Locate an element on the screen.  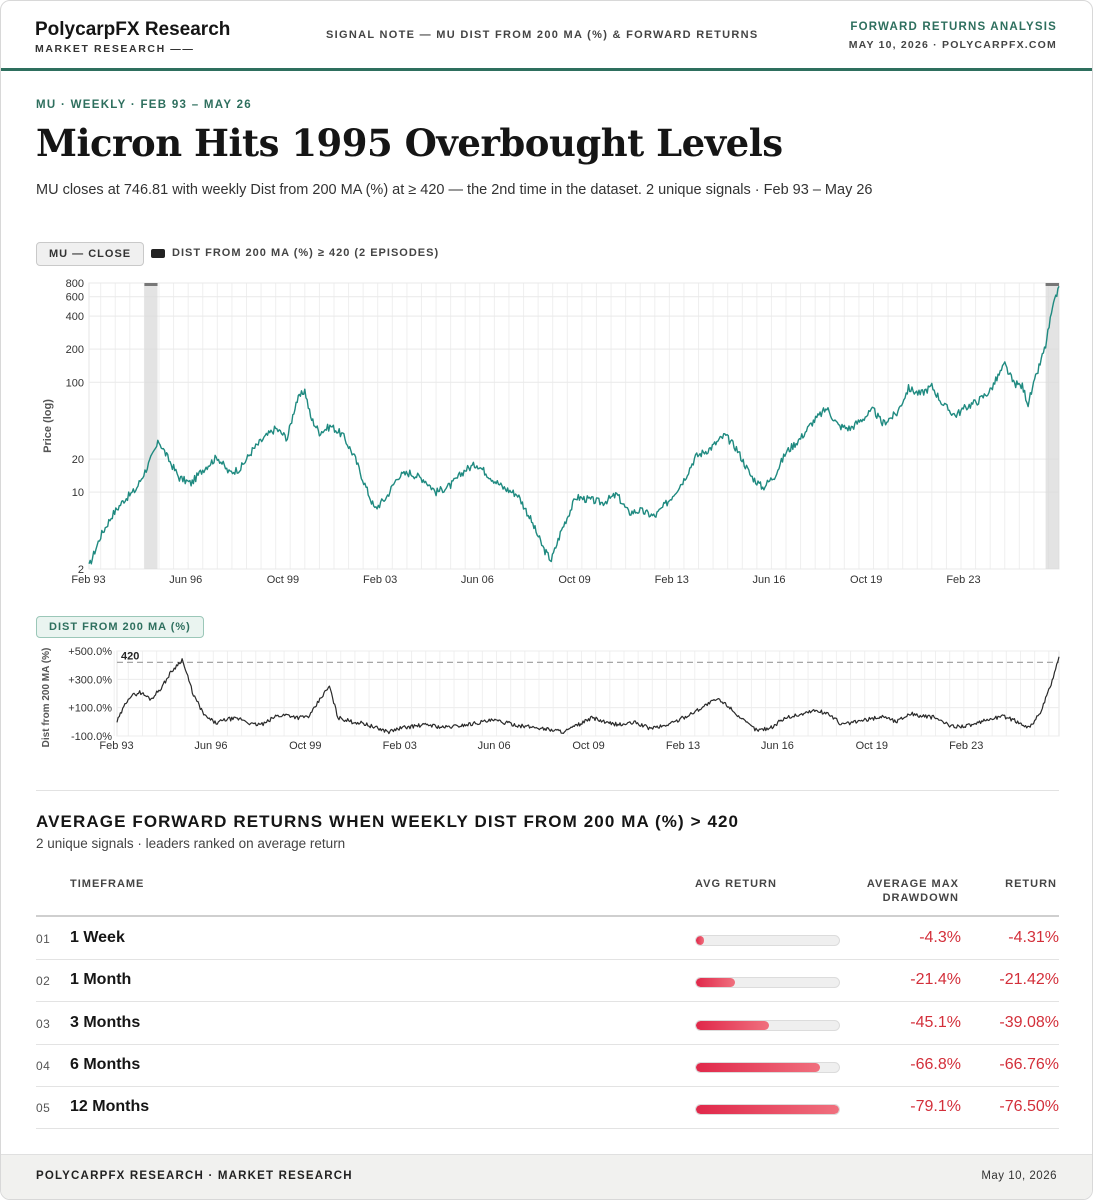
series-toggle-mu-close: MU — CLOSE is located at coordinates (90, 254).